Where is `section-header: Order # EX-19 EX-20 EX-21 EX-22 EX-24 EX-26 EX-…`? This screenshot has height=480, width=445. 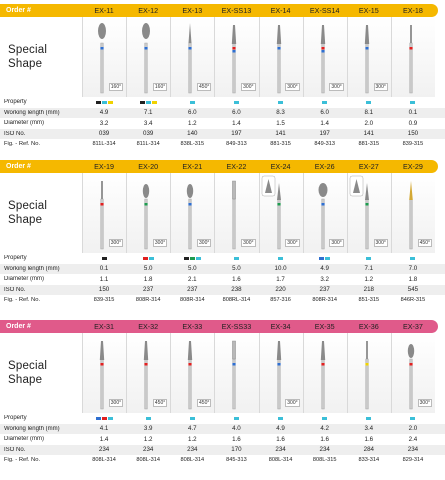
section-header: Order # EX-19 EX-20 EX-21 EX-22 EX-24 EX-26 EX-… is located at coordinates (222, 166).